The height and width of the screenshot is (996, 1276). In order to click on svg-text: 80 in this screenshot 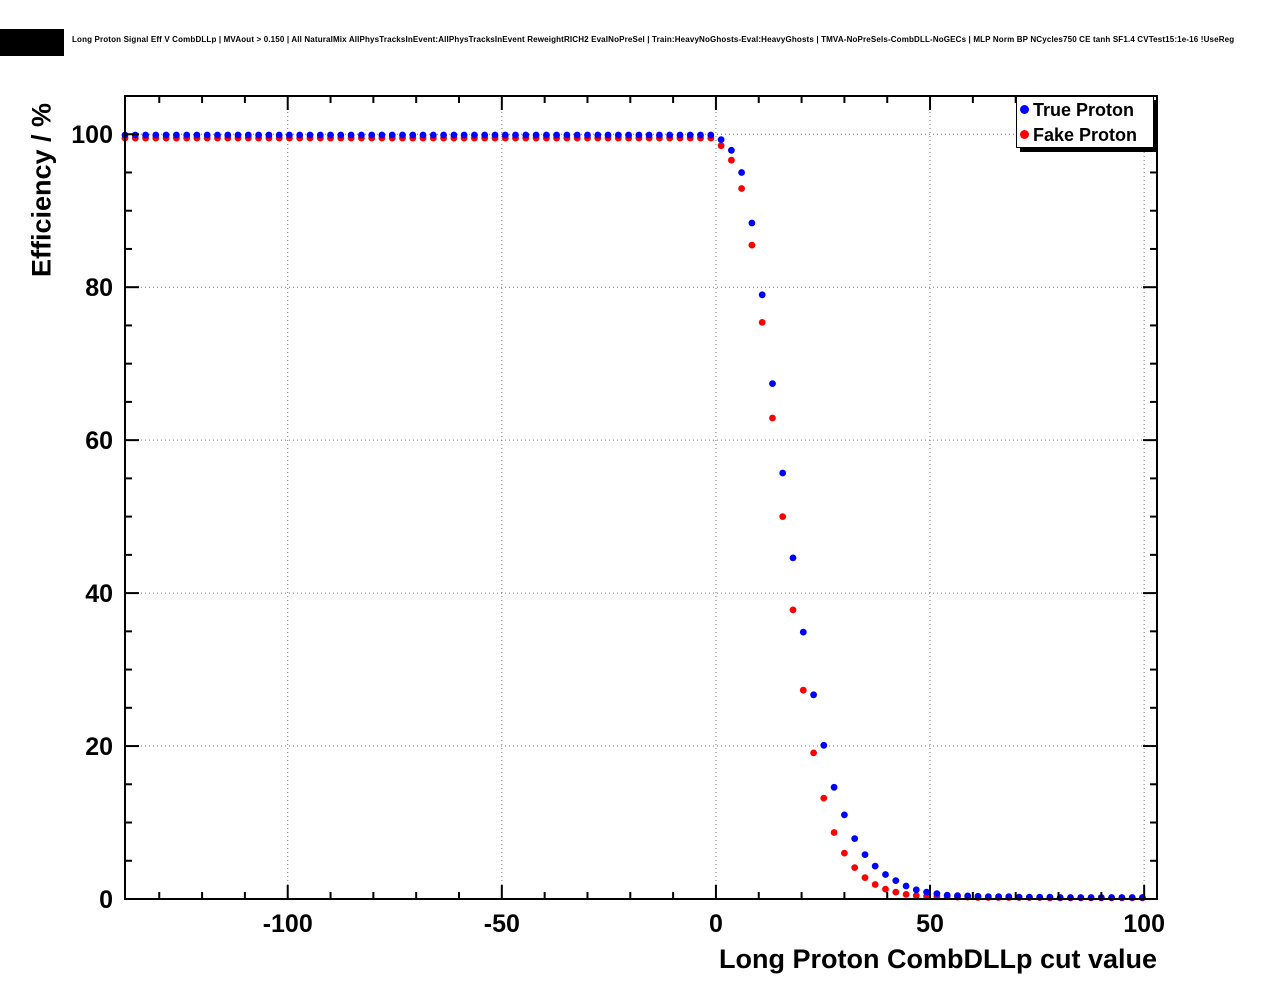, I will do `click(99, 288)`.